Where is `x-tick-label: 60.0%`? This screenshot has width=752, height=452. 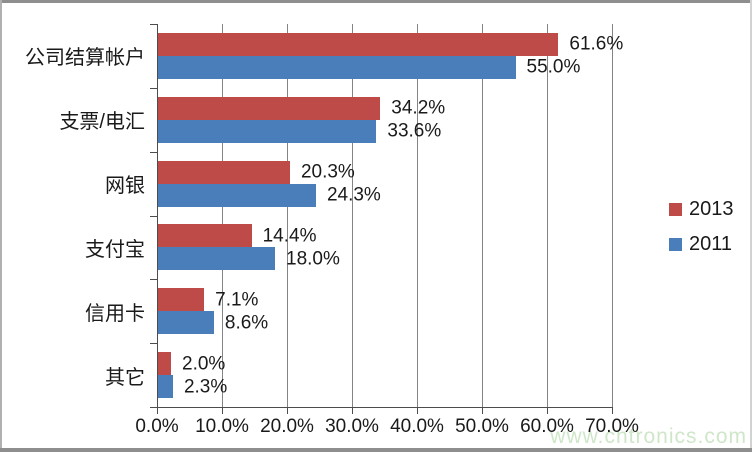
x-tick-label: 60.0% is located at coordinates (547, 426).